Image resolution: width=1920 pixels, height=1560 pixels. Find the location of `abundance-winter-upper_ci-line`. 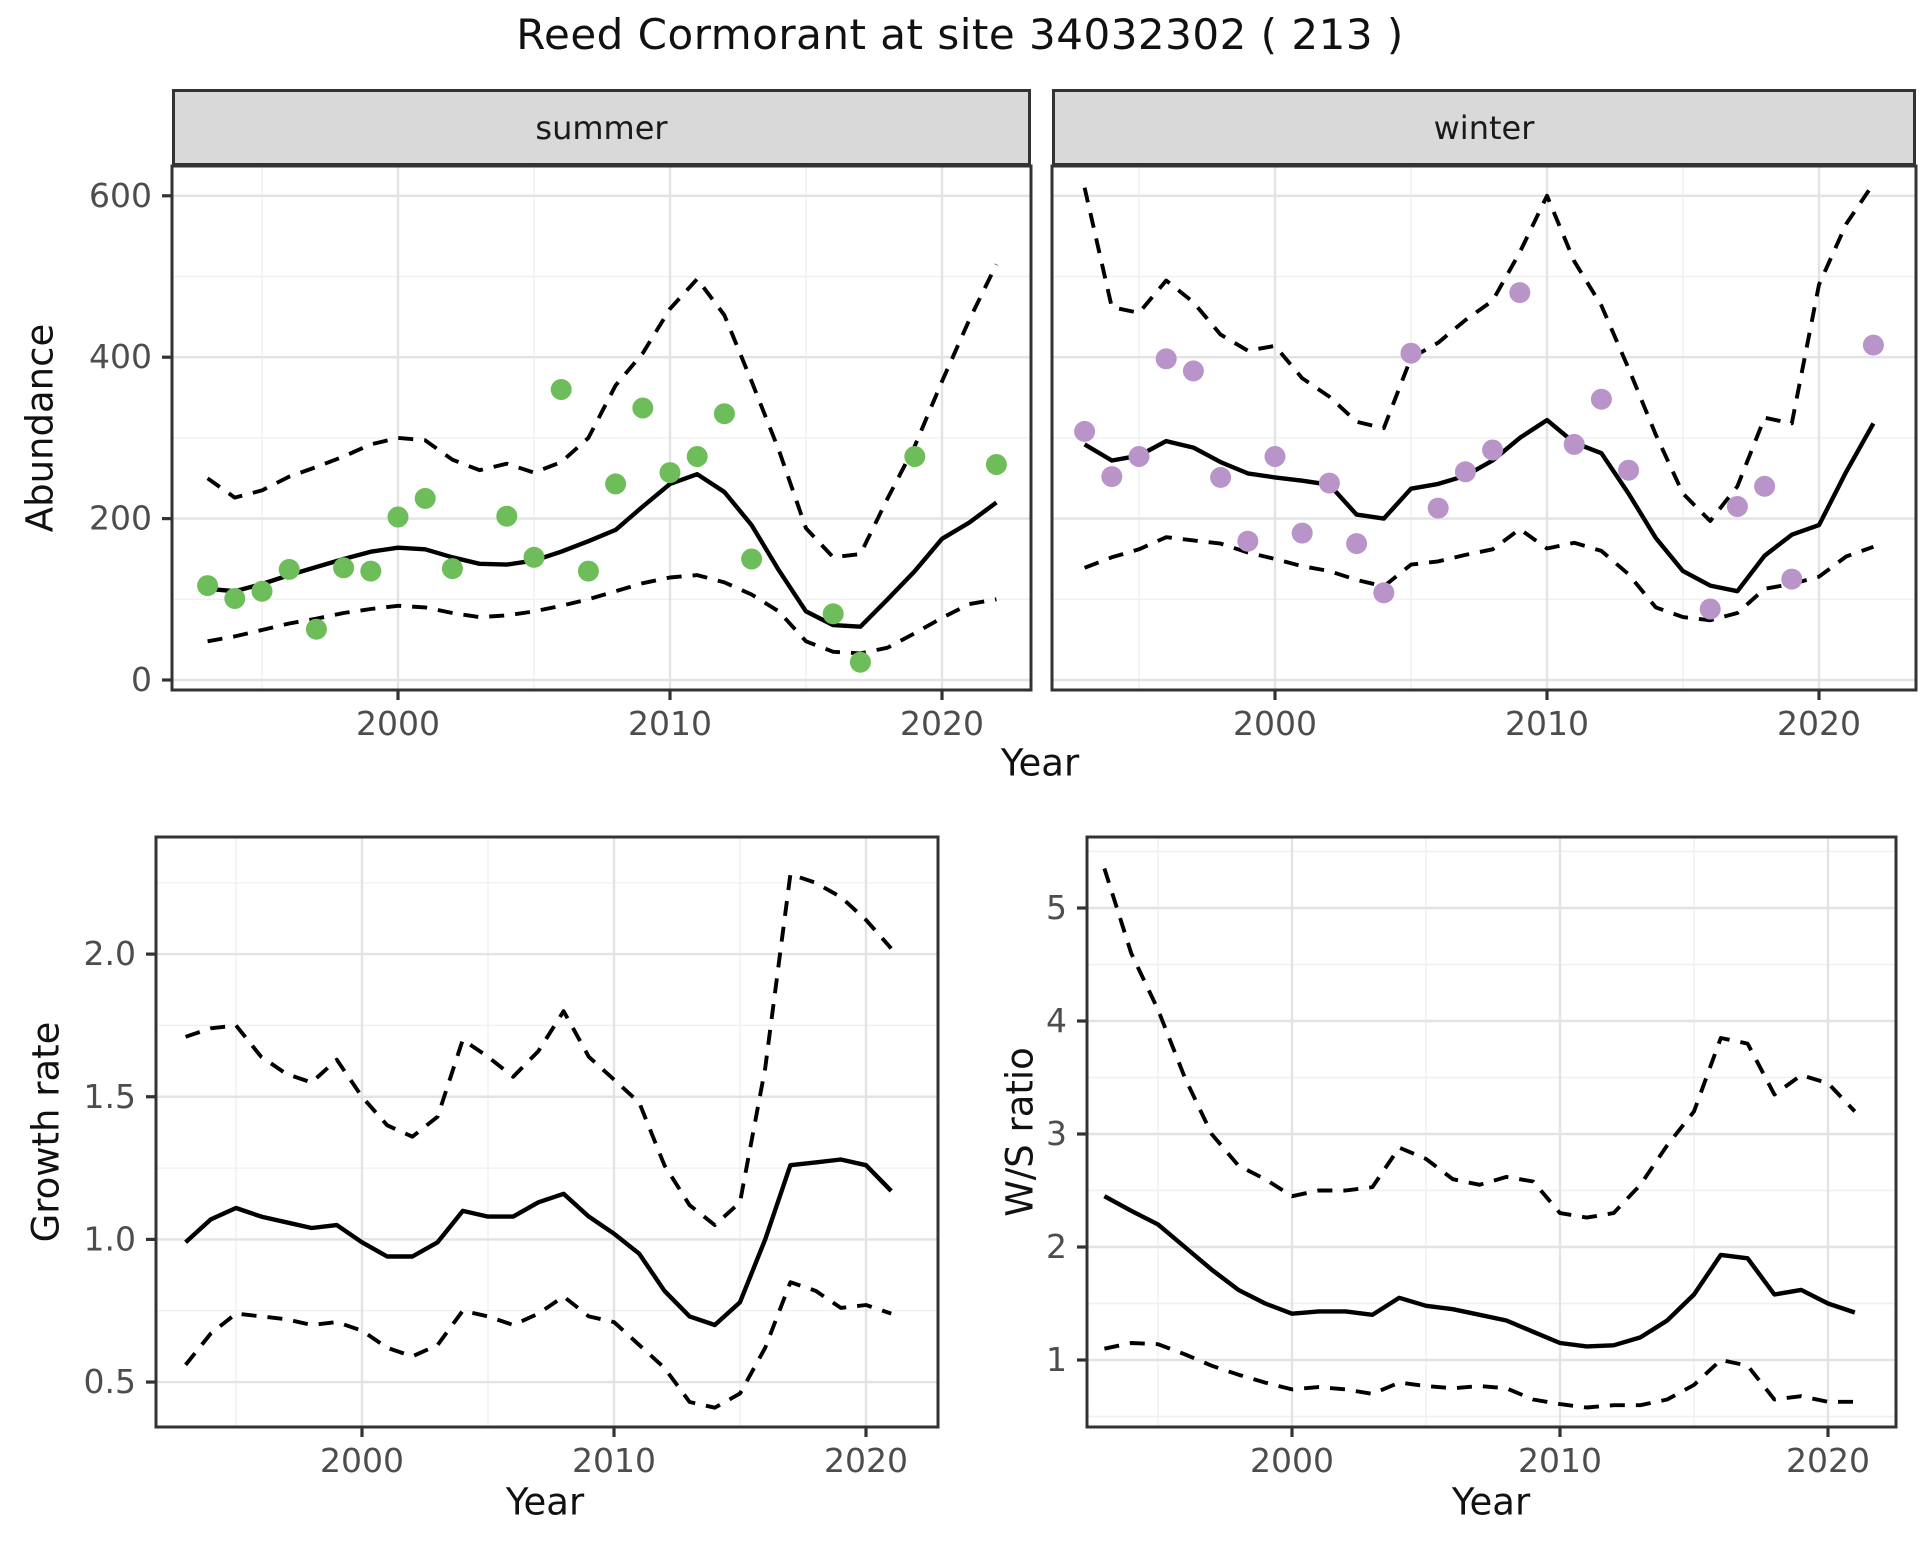

abundance-winter-upper_ci-line is located at coordinates (1479, 352).